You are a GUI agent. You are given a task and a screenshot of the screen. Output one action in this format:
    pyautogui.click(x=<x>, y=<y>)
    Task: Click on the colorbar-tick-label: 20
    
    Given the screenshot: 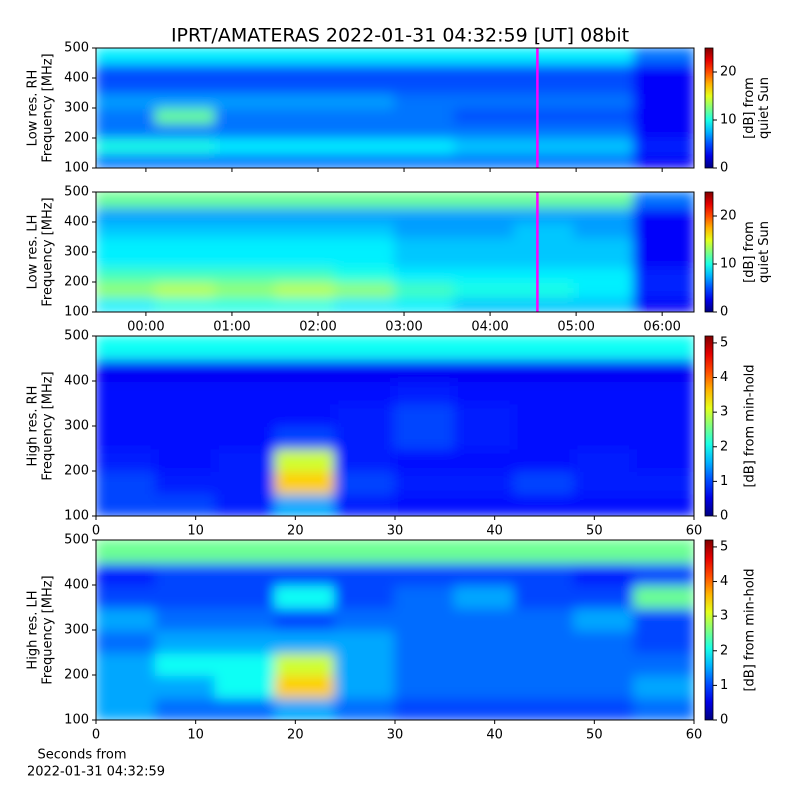 What is the action you would take?
    pyautogui.click(x=728, y=72)
    